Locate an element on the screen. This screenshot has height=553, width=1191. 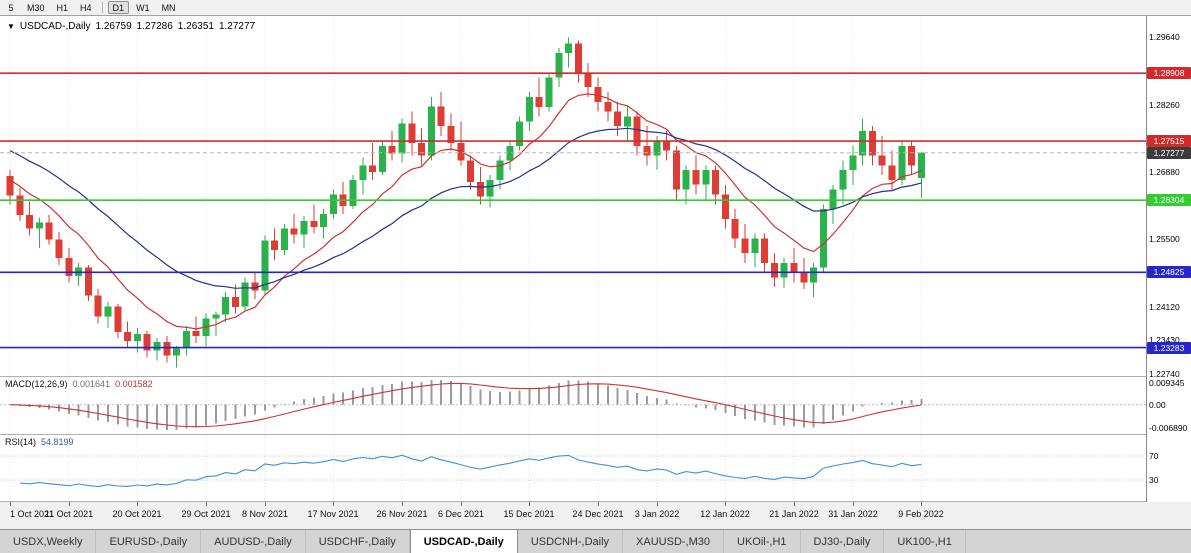
price-tick-label: 1.28260 is located at coordinates (1164, 104).